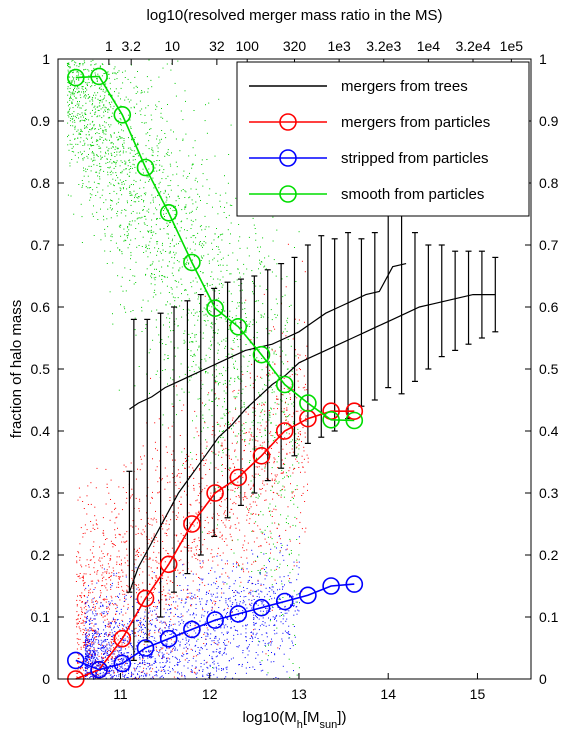 The width and height of the screenshot is (583, 734). Describe the element at coordinates (120, 694) in the screenshot. I see `x-tick-label: 11` at that location.